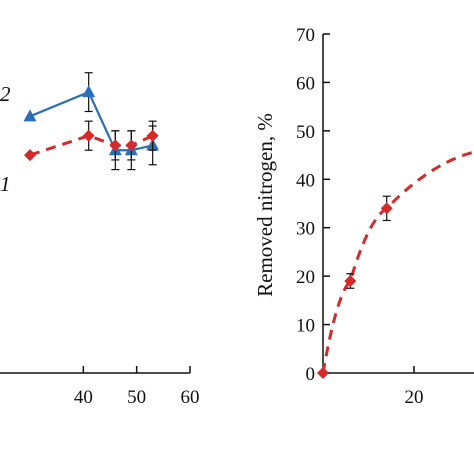  Describe the element at coordinates (305, 277) in the screenshot. I see `right-y-tick-label: 20` at that location.